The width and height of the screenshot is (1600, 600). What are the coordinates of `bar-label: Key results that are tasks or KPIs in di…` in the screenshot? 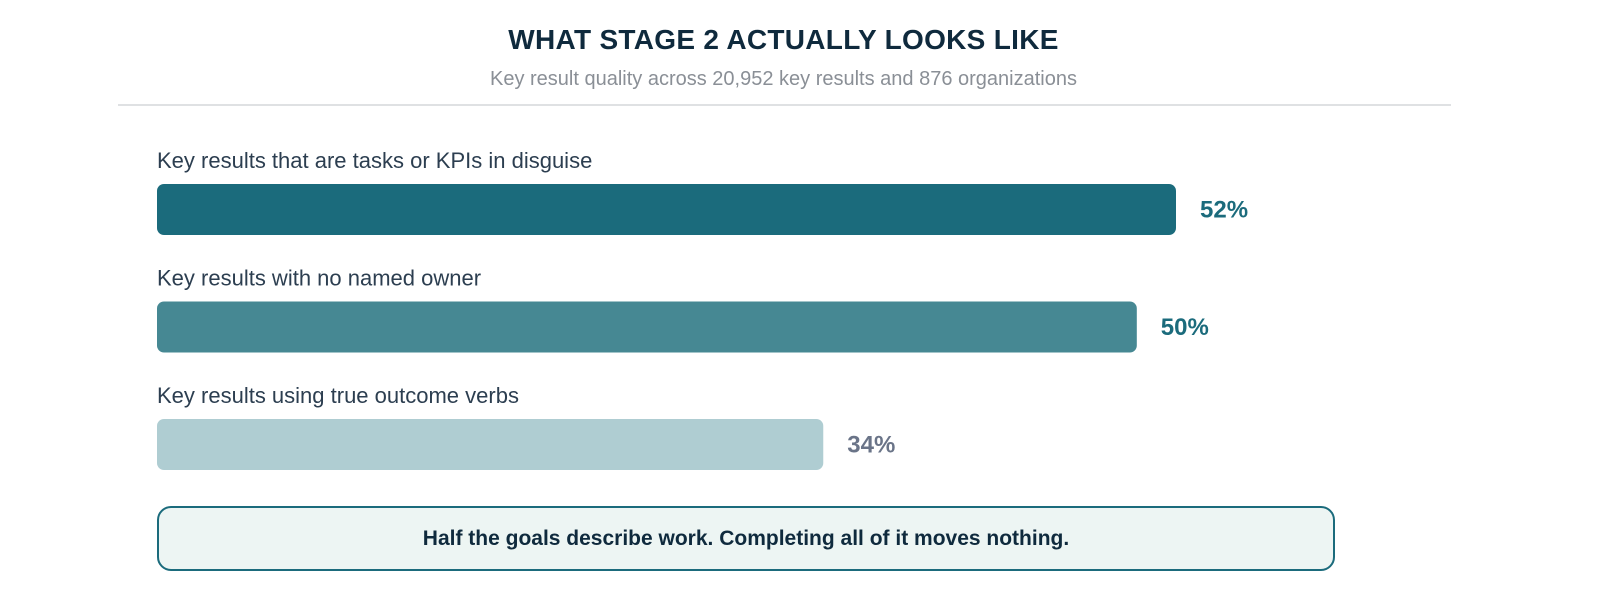 It's located at (374, 160).